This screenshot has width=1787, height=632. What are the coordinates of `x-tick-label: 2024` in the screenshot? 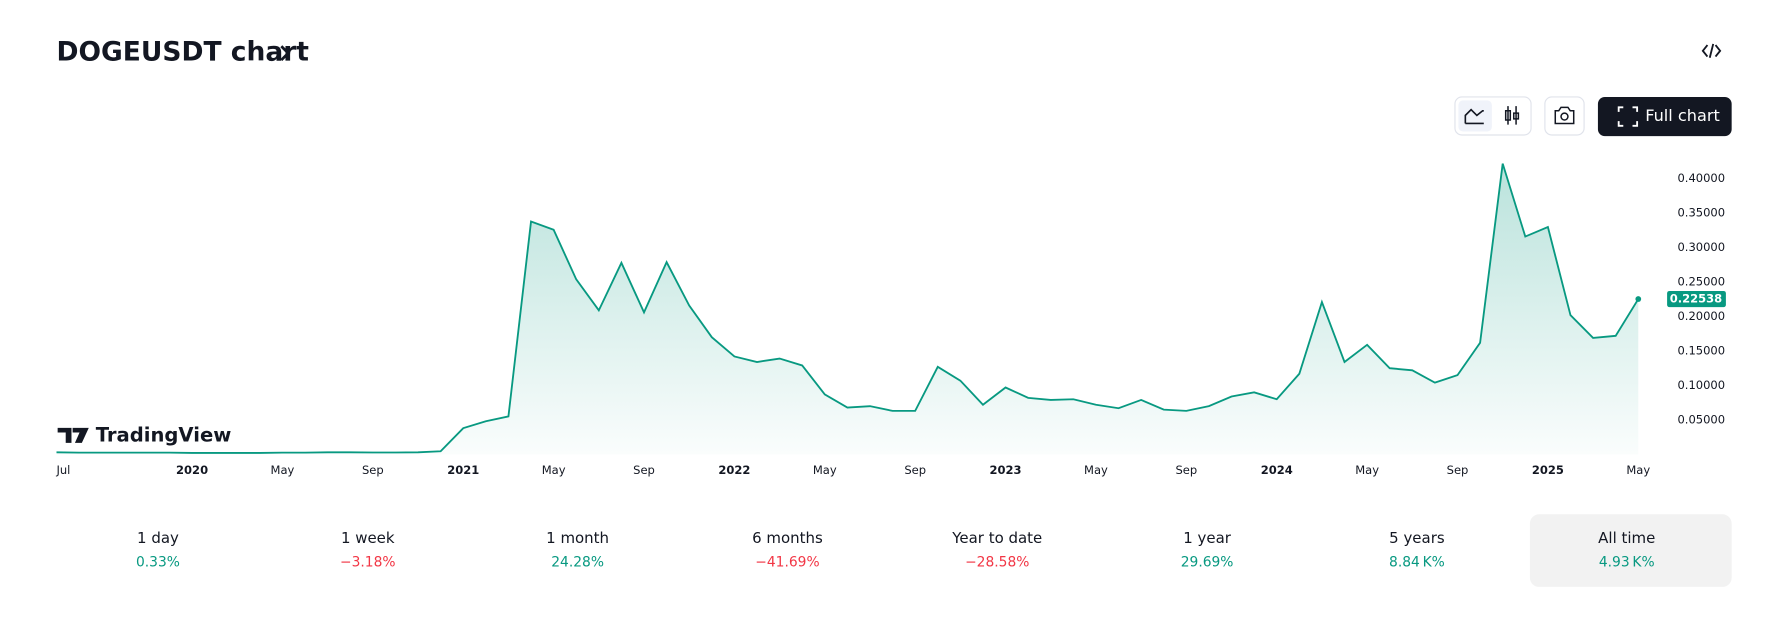 It's located at (1277, 470).